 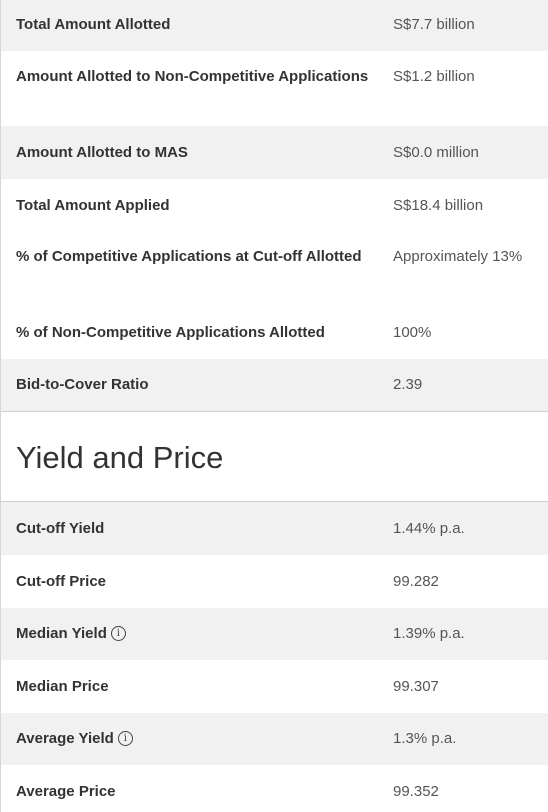 What do you see at coordinates (274, 385) in the screenshot?
I see `table-row: Bid-to-Cover Ratio 2.39` at bounding box center [274, 385].